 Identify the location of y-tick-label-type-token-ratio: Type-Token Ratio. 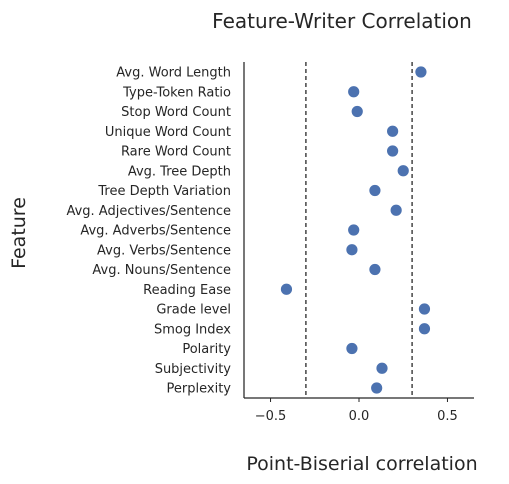
(176, 92).